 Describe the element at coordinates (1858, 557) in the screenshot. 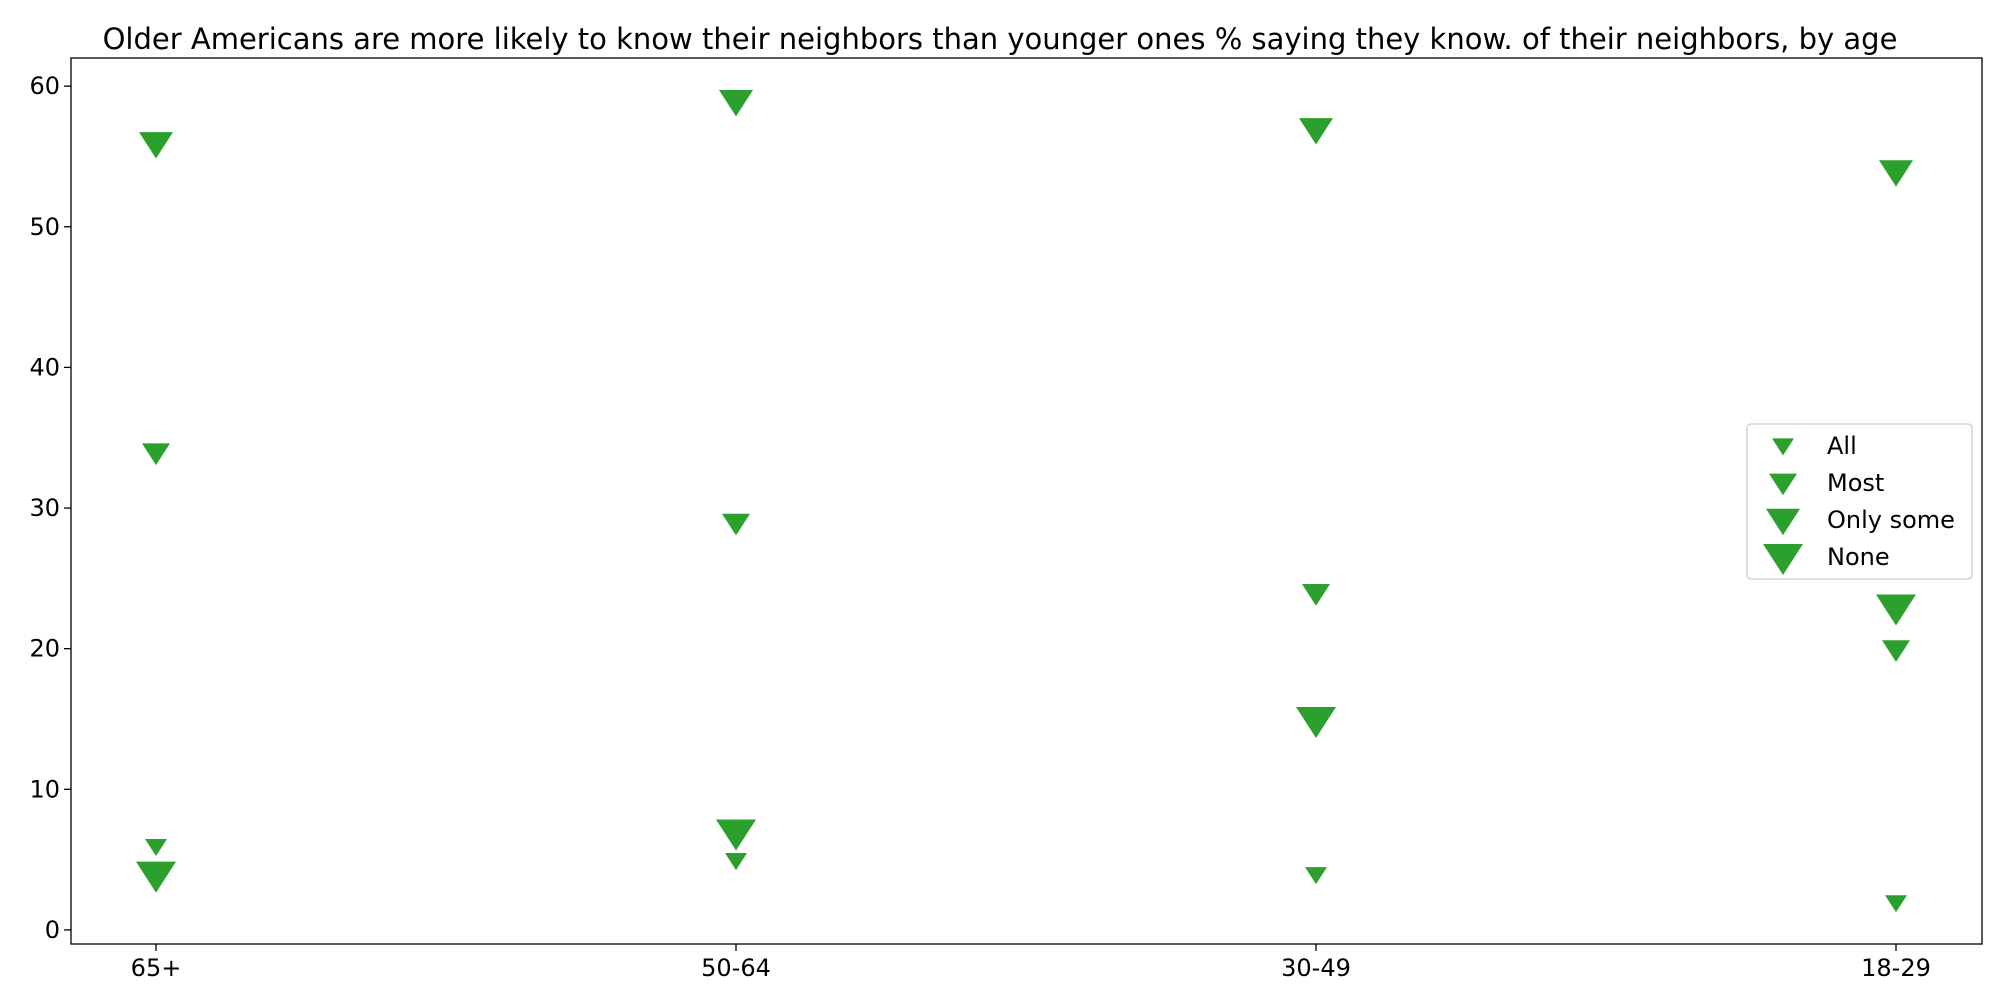

I see `legend-label: None` at that location.